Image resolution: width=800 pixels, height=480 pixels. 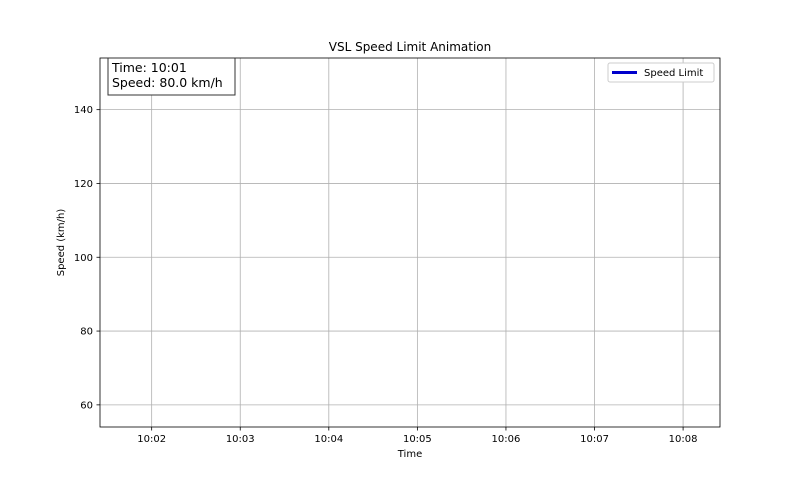 I want to click on legend-label-speed-limit: Speed Limit, so click(x=673, y=73).